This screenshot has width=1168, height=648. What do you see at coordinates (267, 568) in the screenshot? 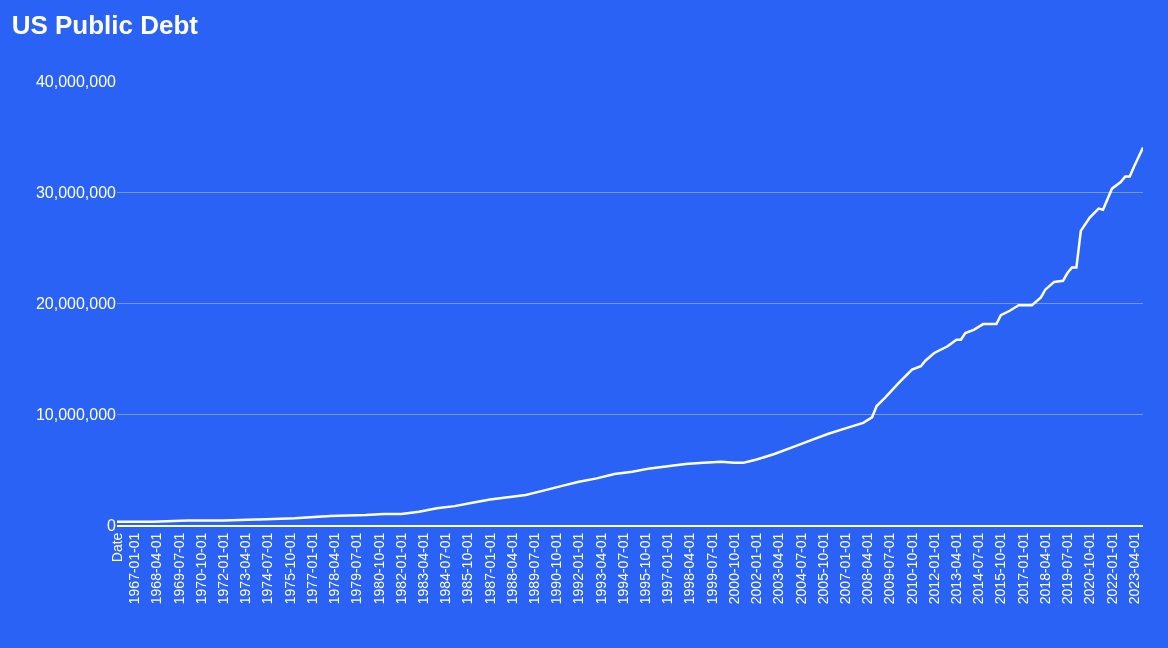
I see `x-tick-label: 1974-07-01` at bounding box center [267, 568].